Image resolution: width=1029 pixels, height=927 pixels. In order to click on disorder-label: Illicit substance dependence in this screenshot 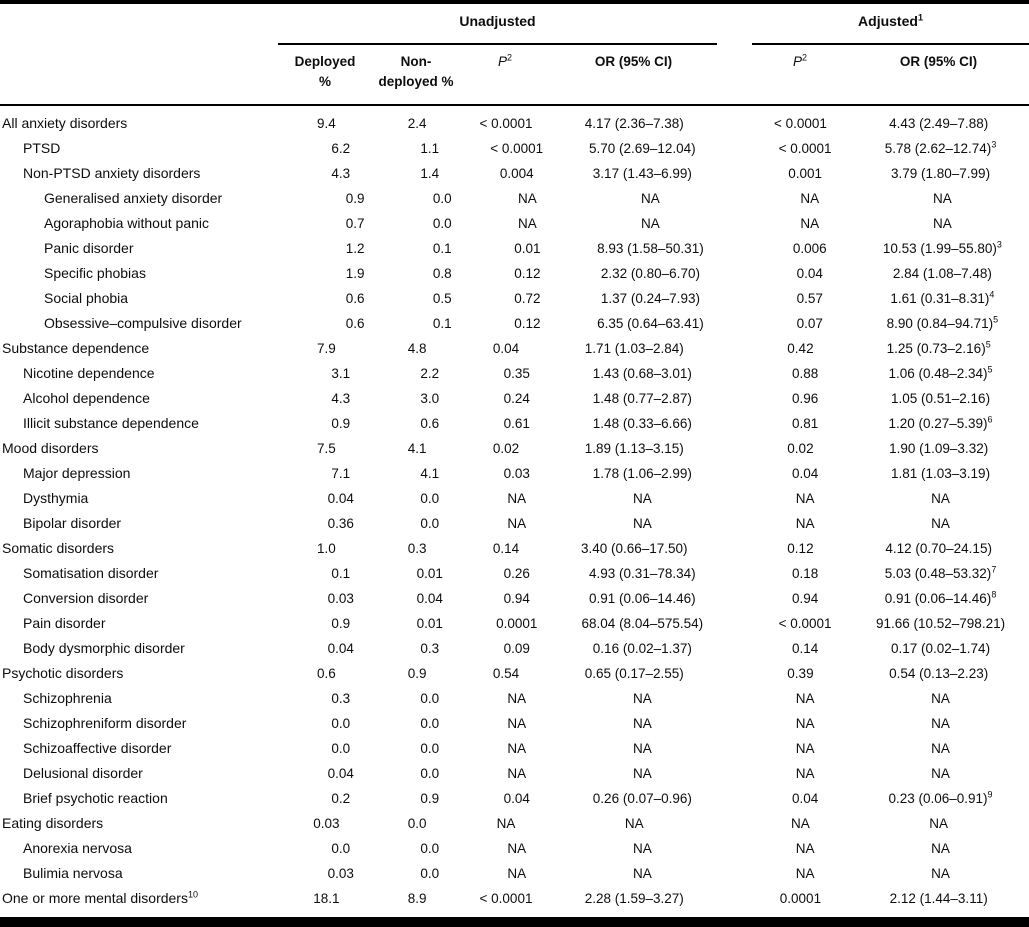, I will do `click(111, 423)`.